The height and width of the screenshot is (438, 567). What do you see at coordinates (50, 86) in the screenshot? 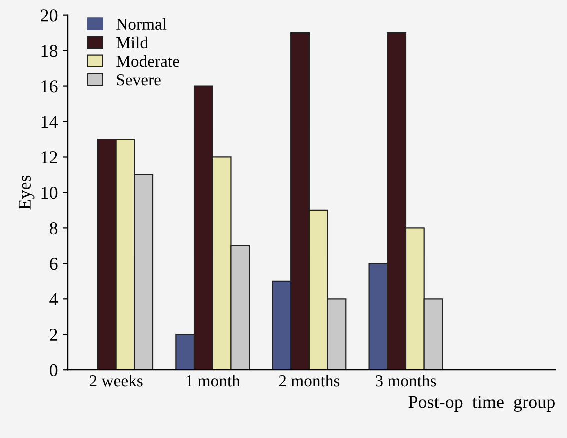
I see `y-tick-label: 16` at bounding box center [50, 86].